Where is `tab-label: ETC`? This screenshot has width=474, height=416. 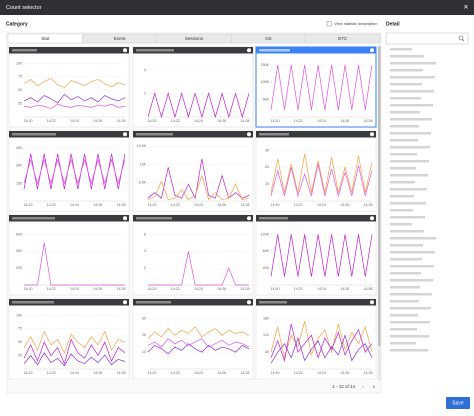 tab-label: ETC is located at coordinates (343, 38).